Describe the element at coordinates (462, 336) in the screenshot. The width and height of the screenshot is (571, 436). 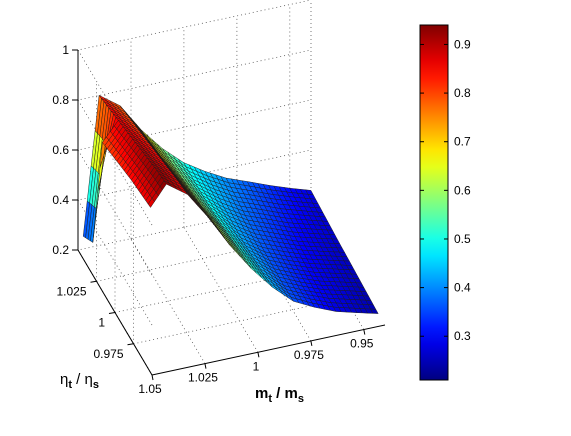
I see `colorbar-tick-label: 0.3` at that location.